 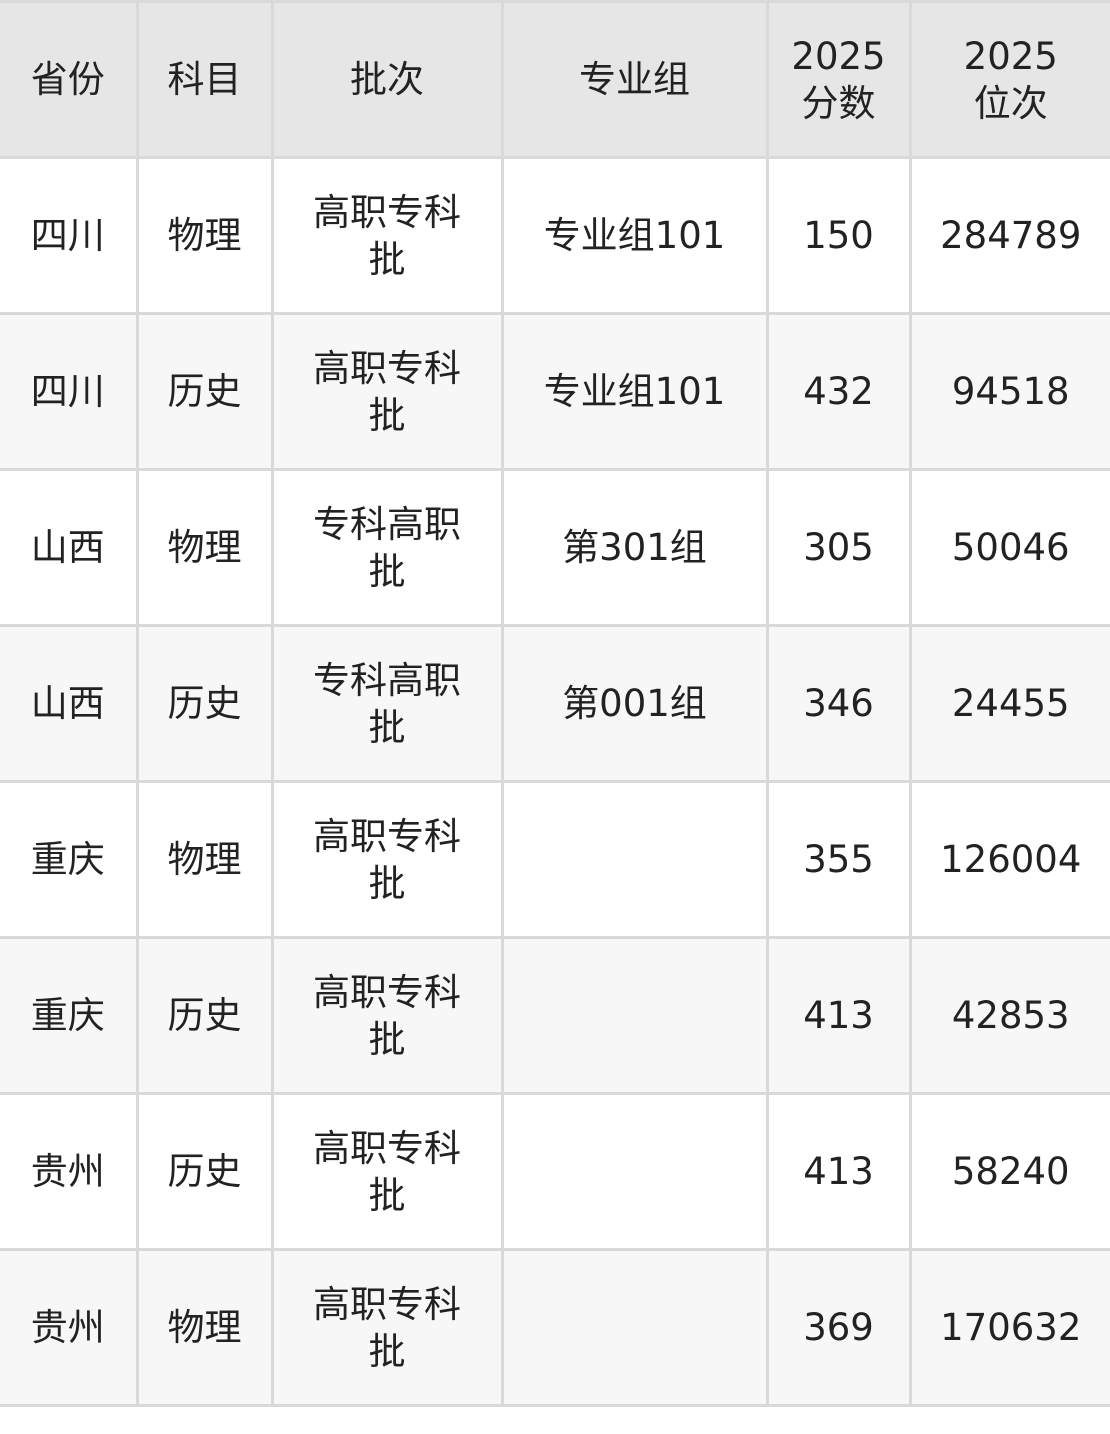 What do you see at coordinates (1009, 391) in the screenshot?
I see `cell-rank: 94518` at bounding box center [1009, 391].